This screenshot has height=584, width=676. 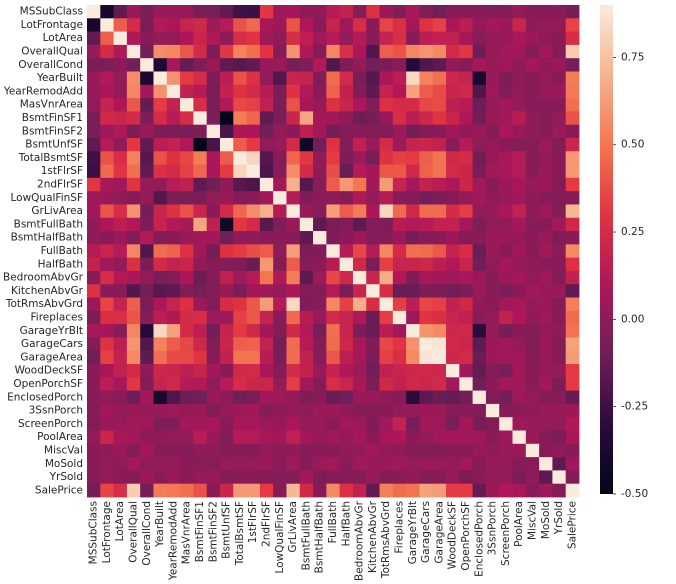 I want to click on colorbar-tick-label: 0.50, so click(x=632, y=145).